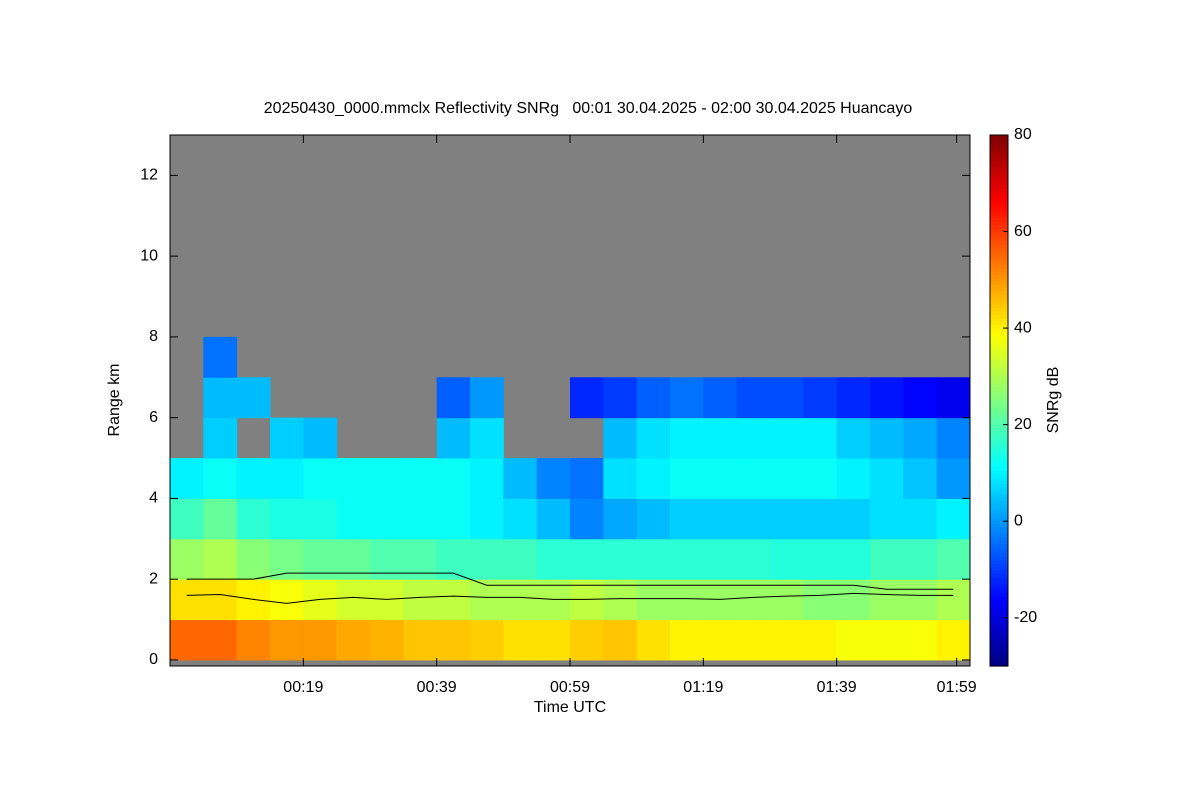 The width and height of the screenshot is (1200, 800). I want to click on colorbar-tick-label: 80, so click(1023, 134).